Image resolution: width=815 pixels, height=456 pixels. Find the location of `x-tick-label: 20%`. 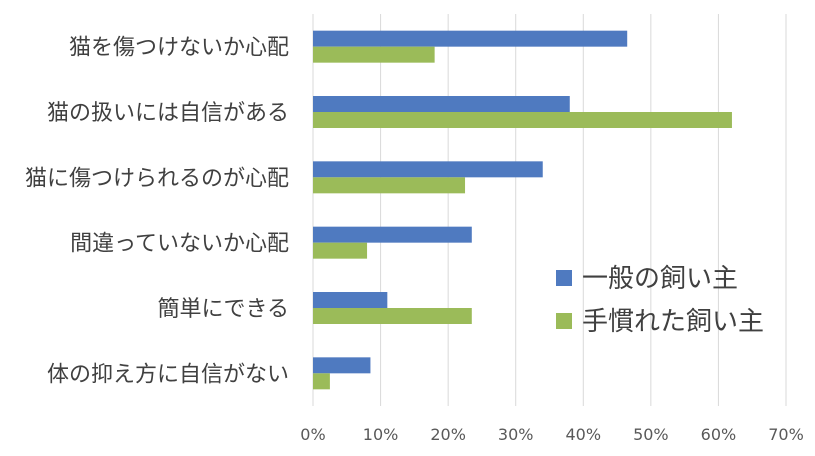

x-tick-label: 20% is located at coordinates (448, 434).